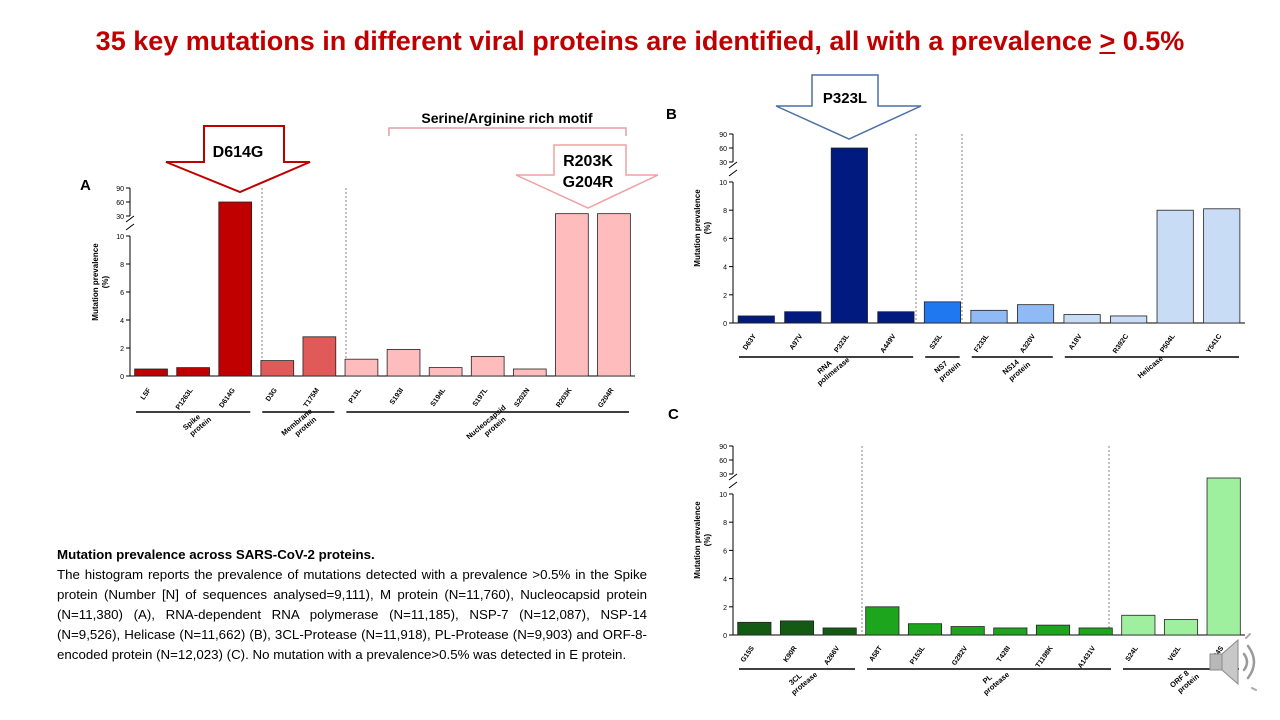 This screenshot has height=720, width=1280. What do you see at coordinates (487, 366) in the screenshot?
I see `bar-s197l` at bounding box center [487, 366].